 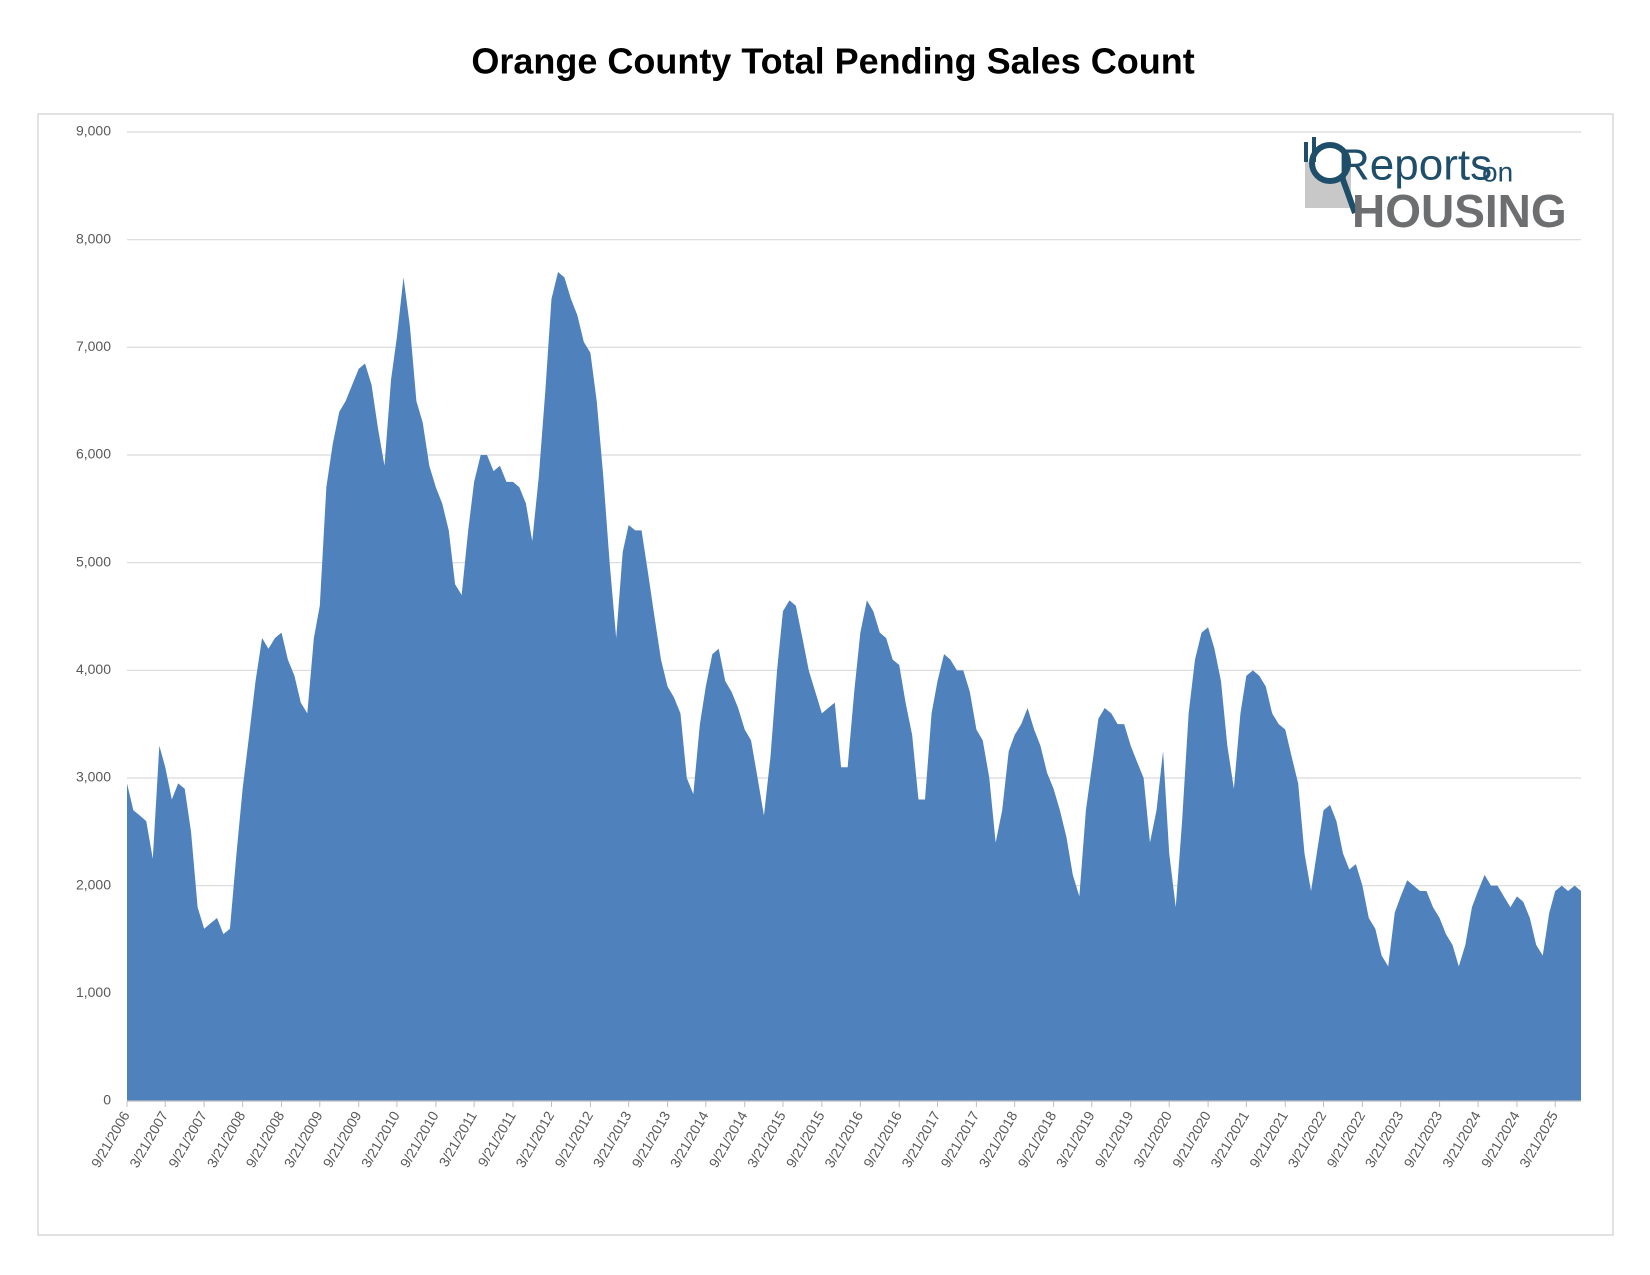 I want to click on chart-title: Orange County Total Pending Sales Count, so click(x=832, y=61).